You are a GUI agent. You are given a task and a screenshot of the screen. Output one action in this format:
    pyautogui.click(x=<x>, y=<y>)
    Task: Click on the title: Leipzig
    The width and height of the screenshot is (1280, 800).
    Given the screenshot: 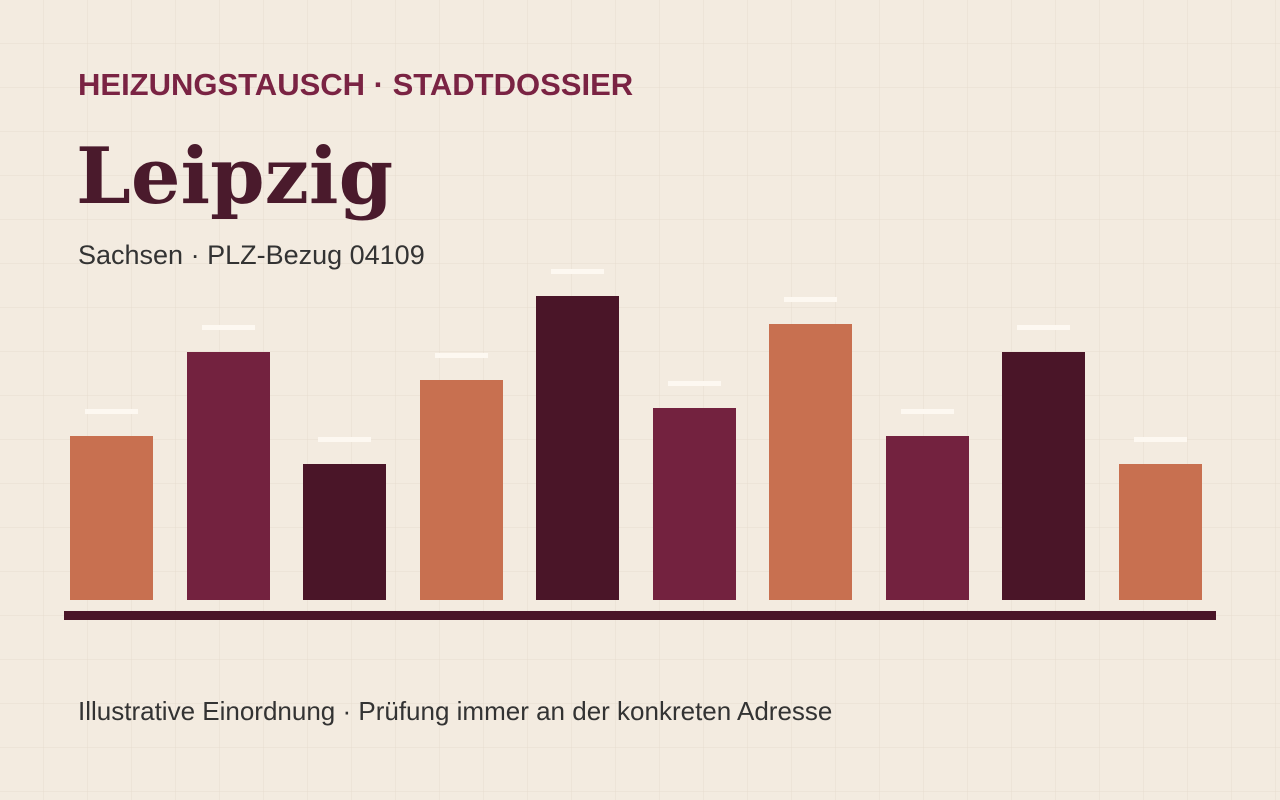 What is the action you would take?
    pyautogui.click(x=234, y=176)
    